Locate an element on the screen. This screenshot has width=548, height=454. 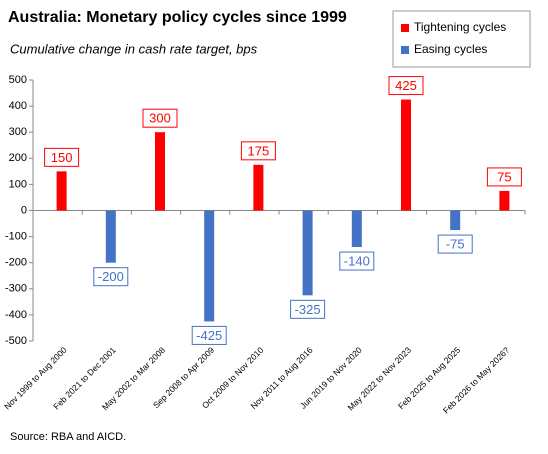
y-tick-label: 400 is located at coordinates (18, 106).